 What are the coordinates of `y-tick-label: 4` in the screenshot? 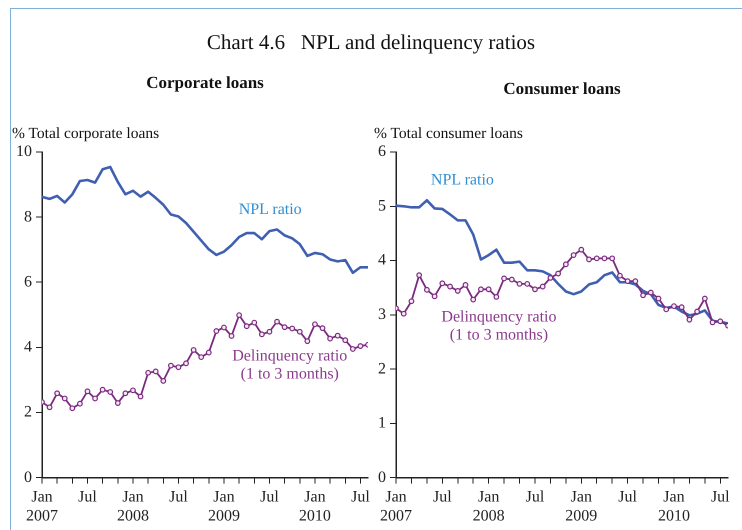 It's located at (28, 347).